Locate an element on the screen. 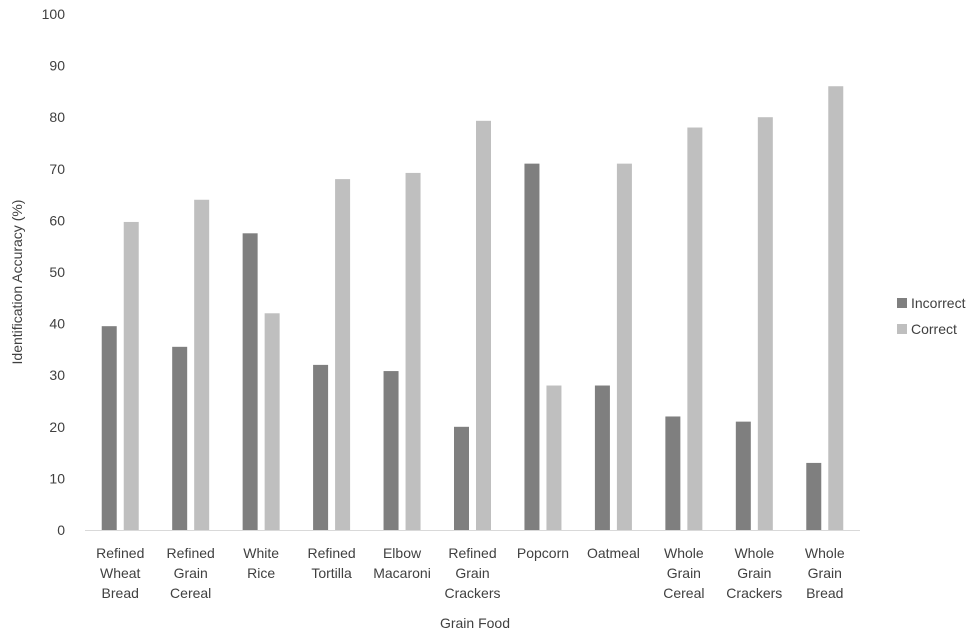 This screenshot has height=636, width=979. y-tick-label: 0 is located at coordinates (61, 530).